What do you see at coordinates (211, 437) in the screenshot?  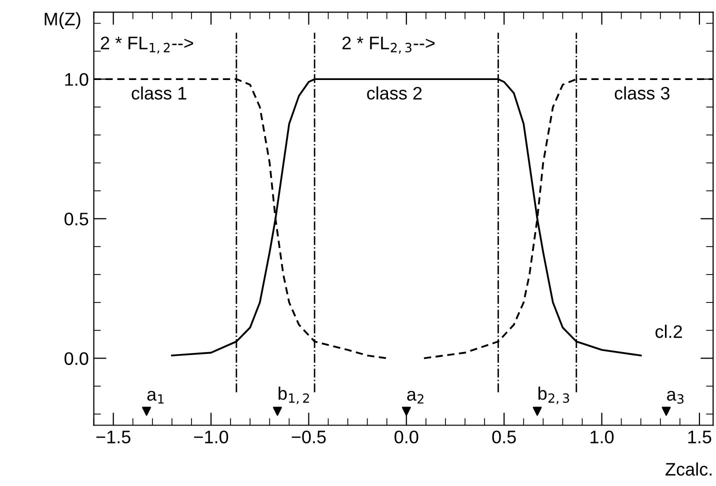 I see `x-tick-label: −1.0` at bounding box center [211, 437].